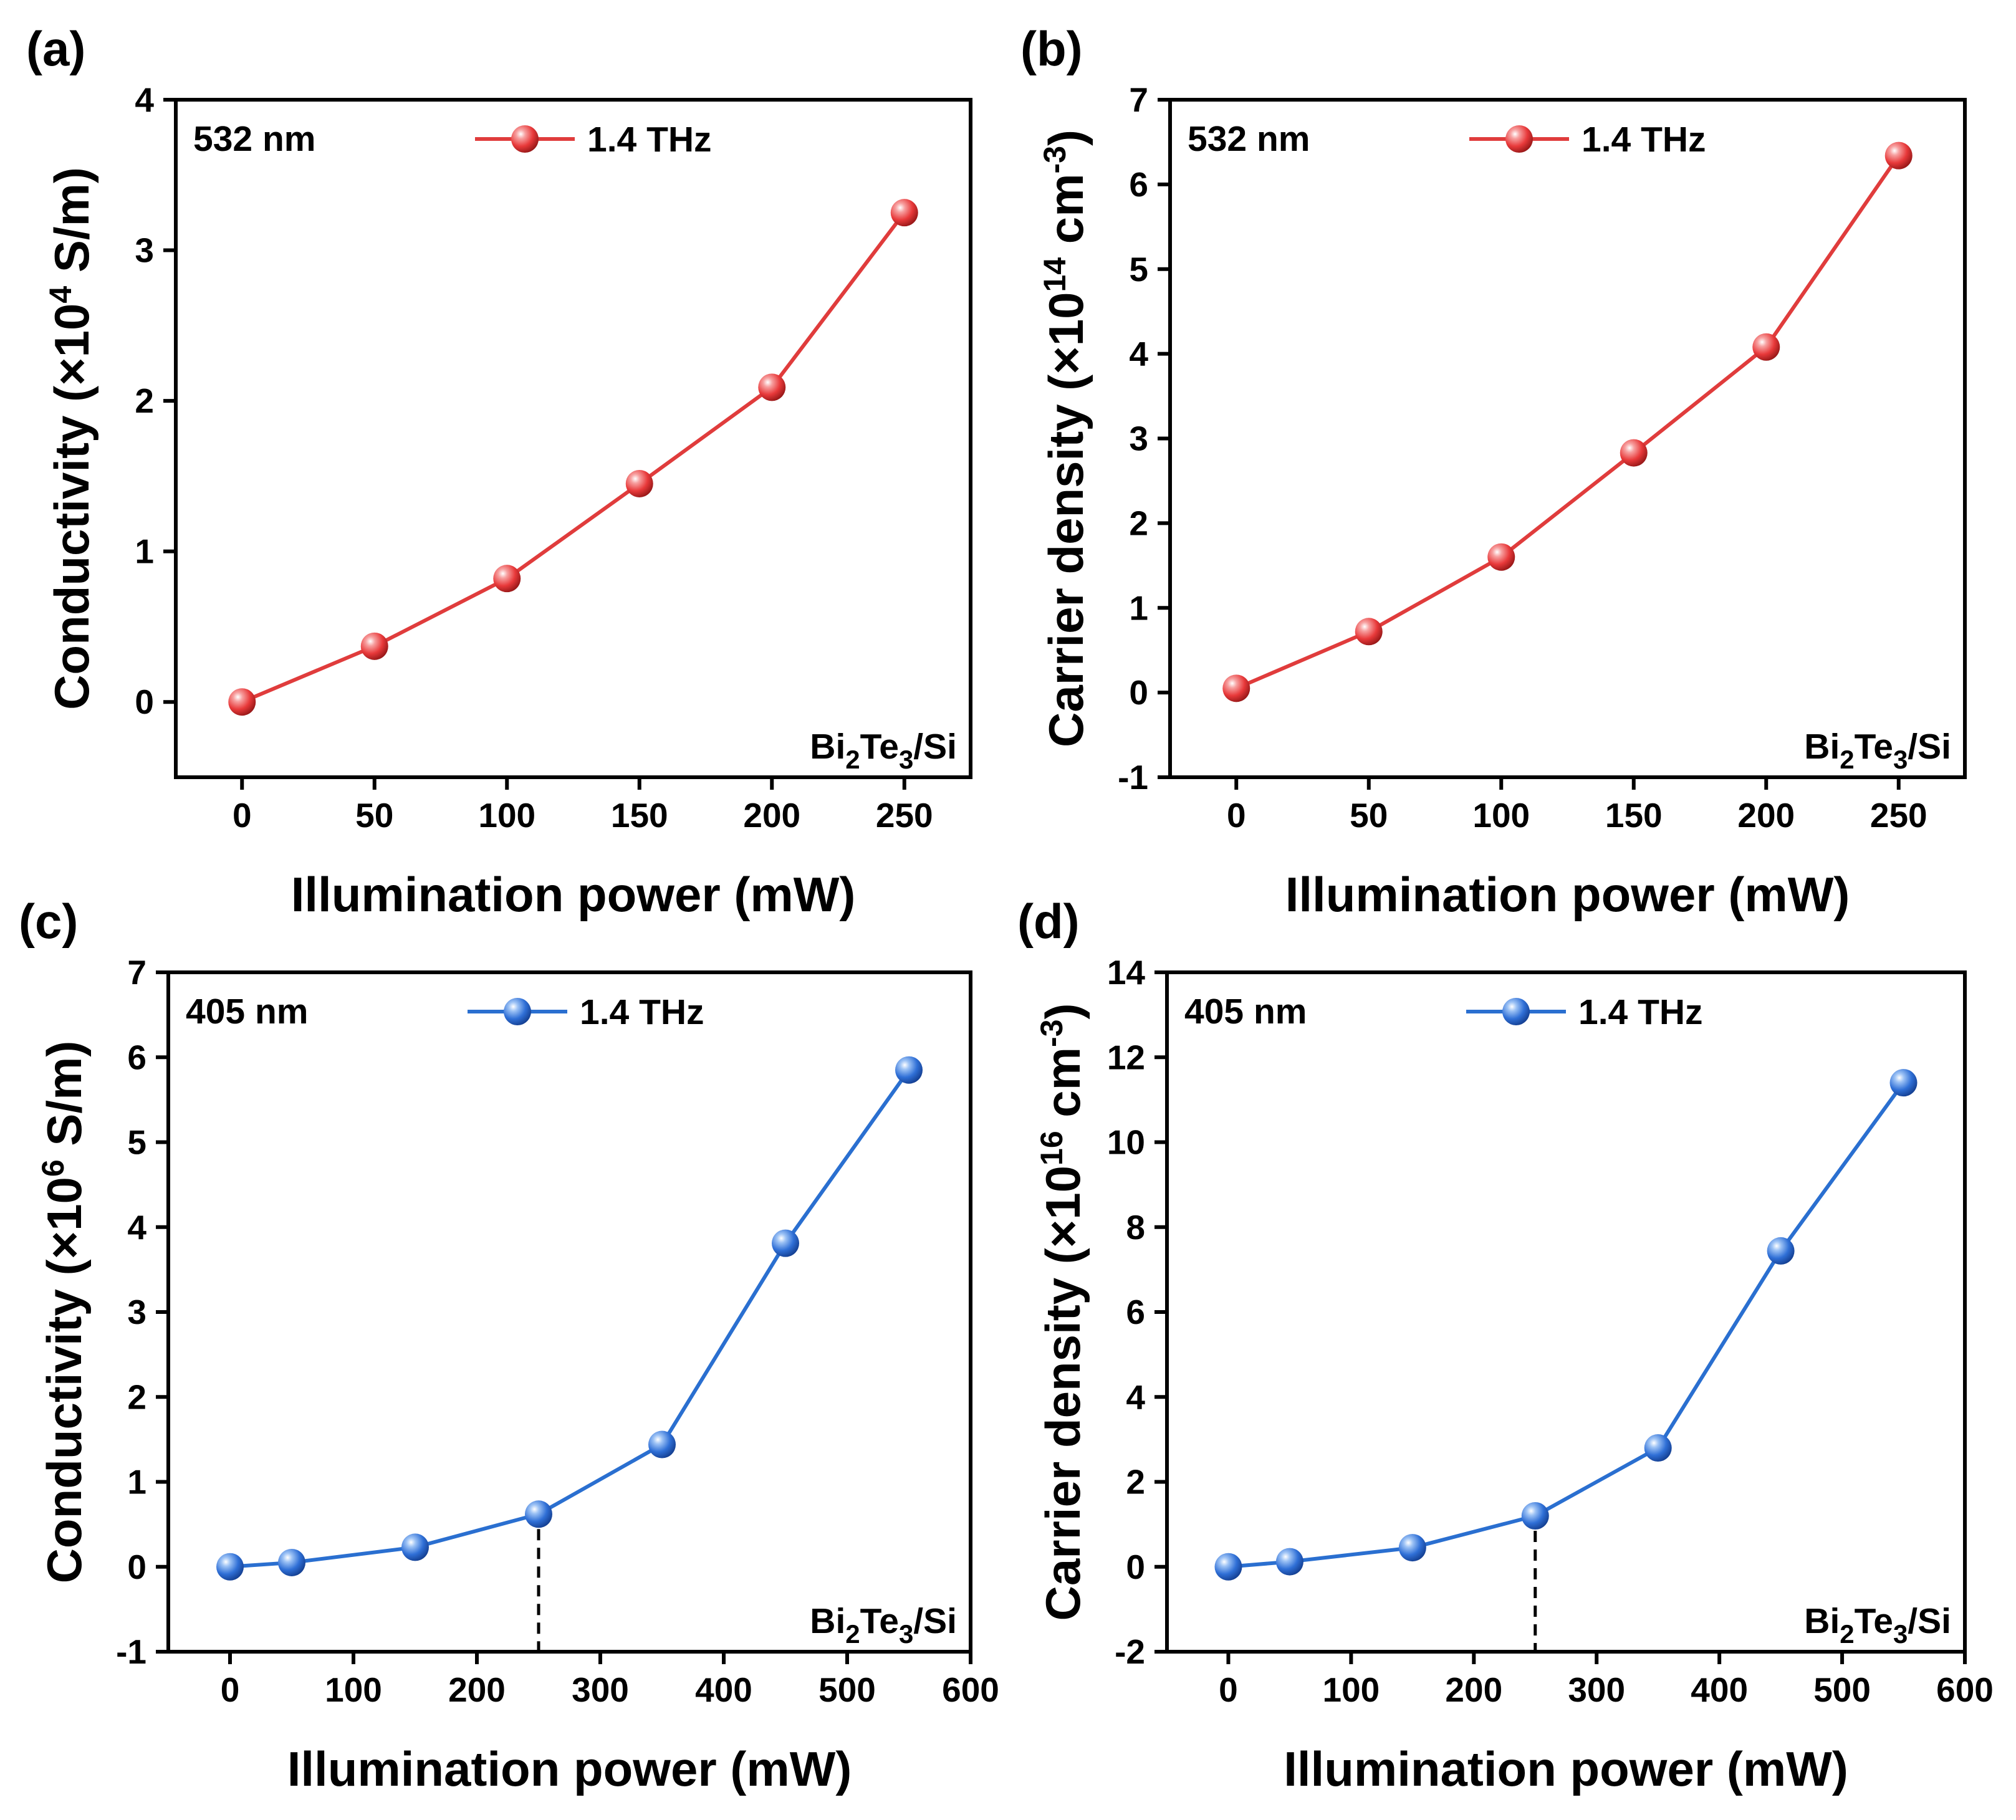 This screenshot has width=2016, height=1820. I want to click on plot-frame, so click(573, 439).